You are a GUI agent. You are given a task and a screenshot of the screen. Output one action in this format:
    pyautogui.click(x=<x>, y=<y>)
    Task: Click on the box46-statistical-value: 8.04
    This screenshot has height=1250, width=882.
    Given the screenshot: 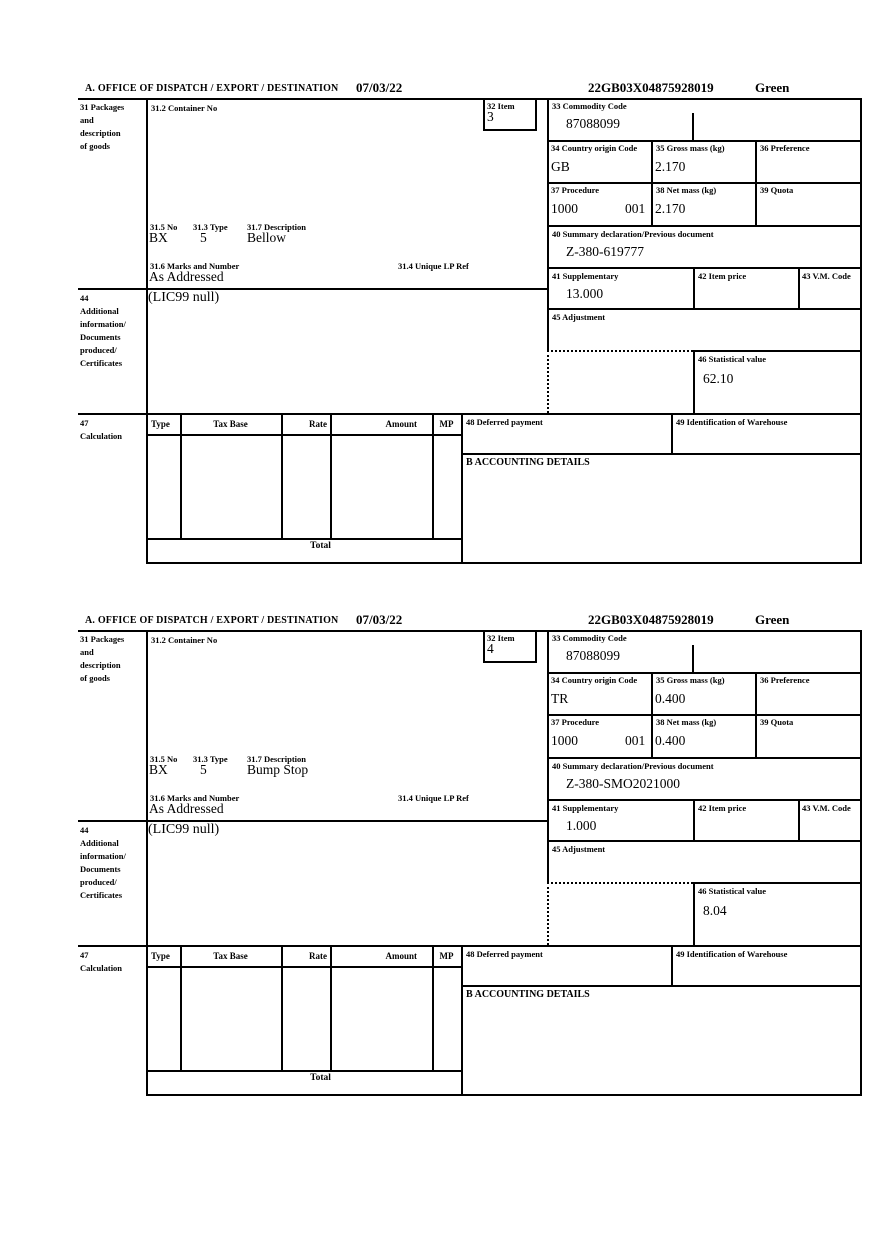 What is the action you would take?
    pyautogui.click(x=715, y=910)
    